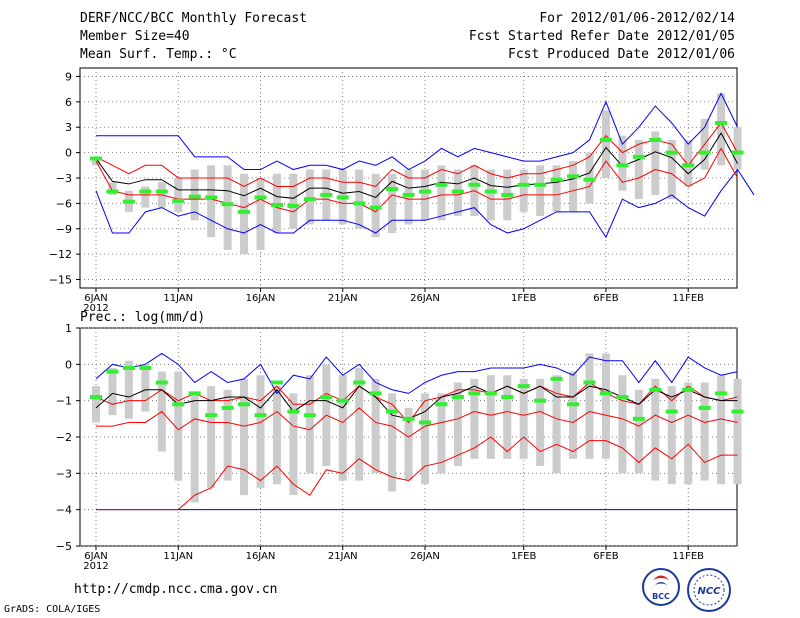 The width and height of the screenshot is (800, 618). I want to click on temperature-xtick-label: 11JAN, so click(178, 298).